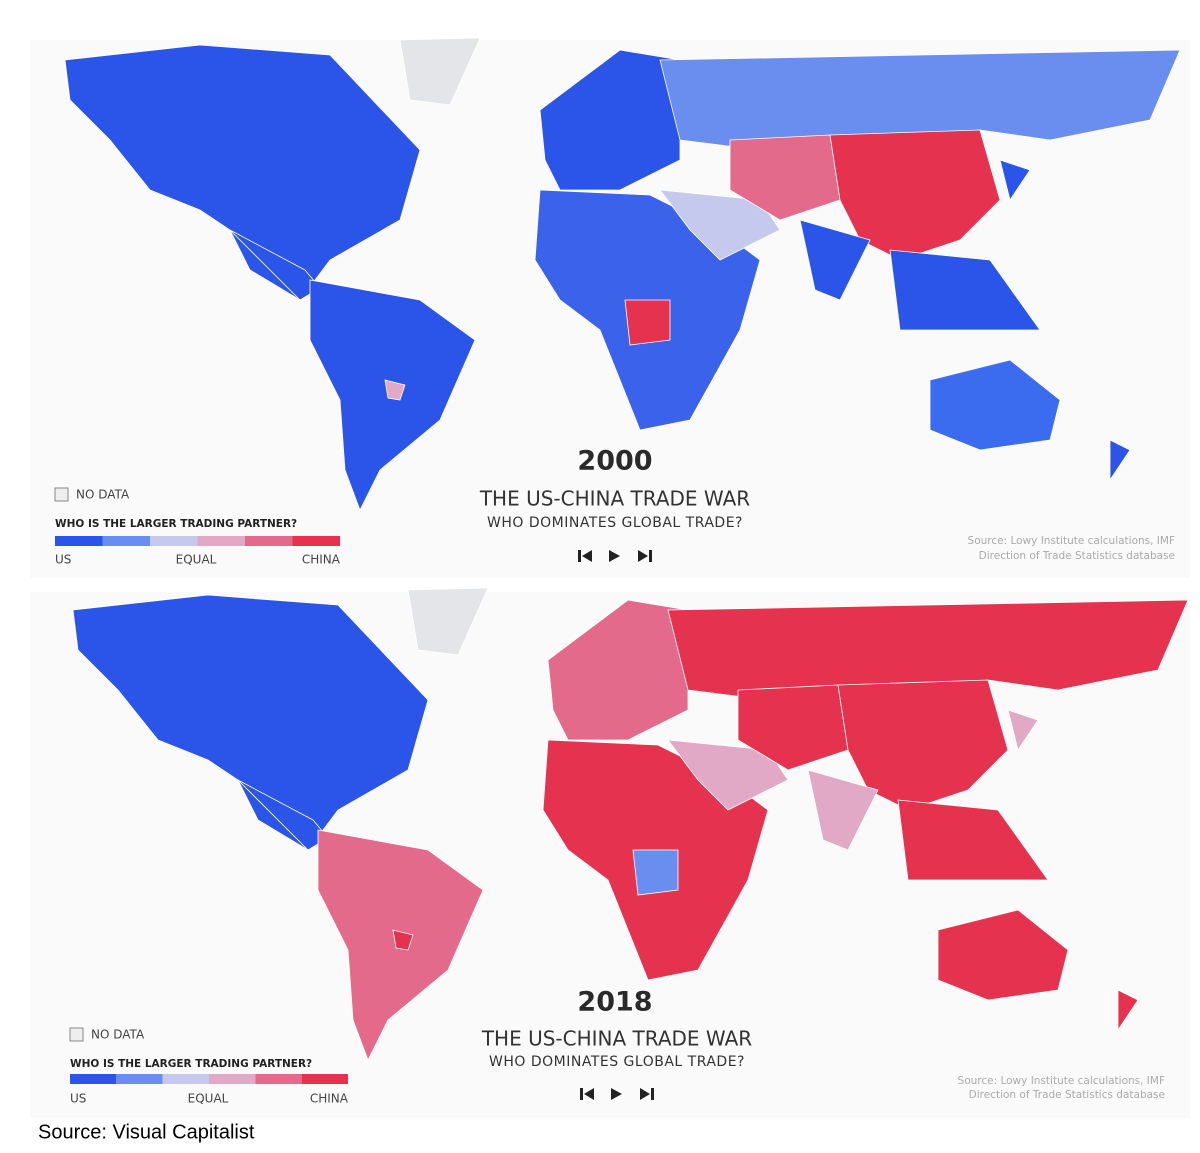  I want to click on year: 2018, so click(614, 1002).